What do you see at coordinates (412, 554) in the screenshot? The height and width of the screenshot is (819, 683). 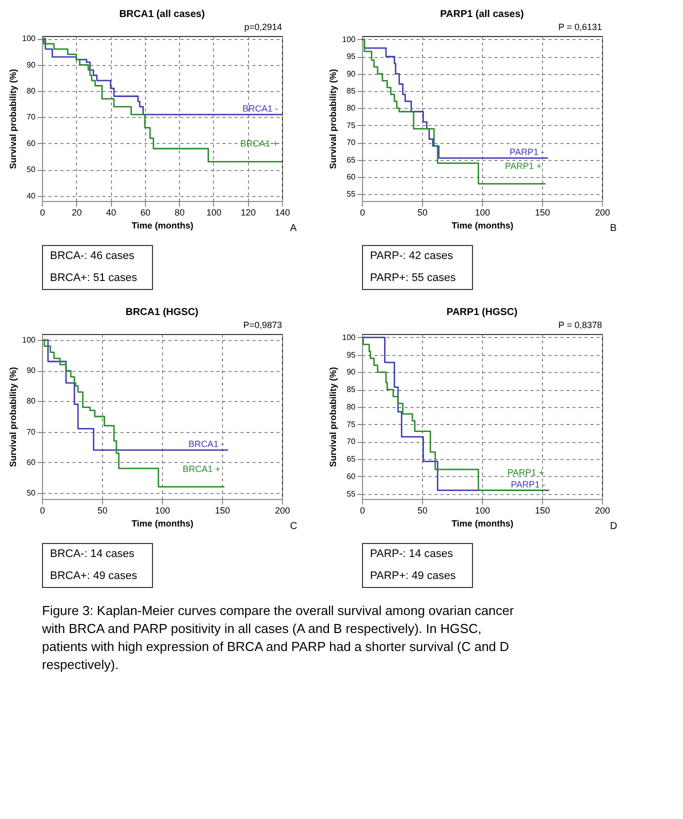 I see `text: PARP-: 14 cases` at bounding box center [412, 554].